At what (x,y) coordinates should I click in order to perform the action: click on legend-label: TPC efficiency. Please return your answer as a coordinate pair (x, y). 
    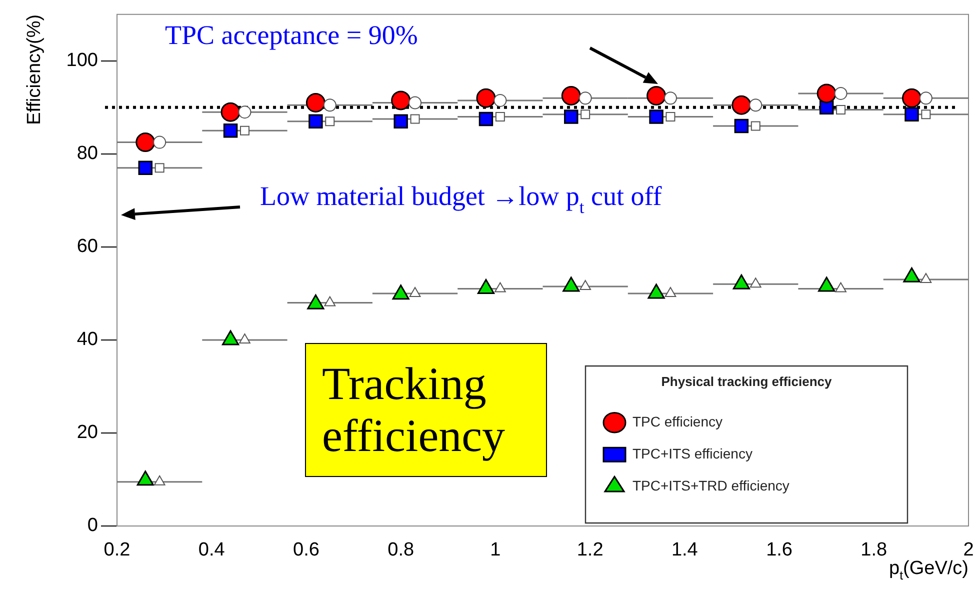
    Looking at the image, I should click on (677, 421).